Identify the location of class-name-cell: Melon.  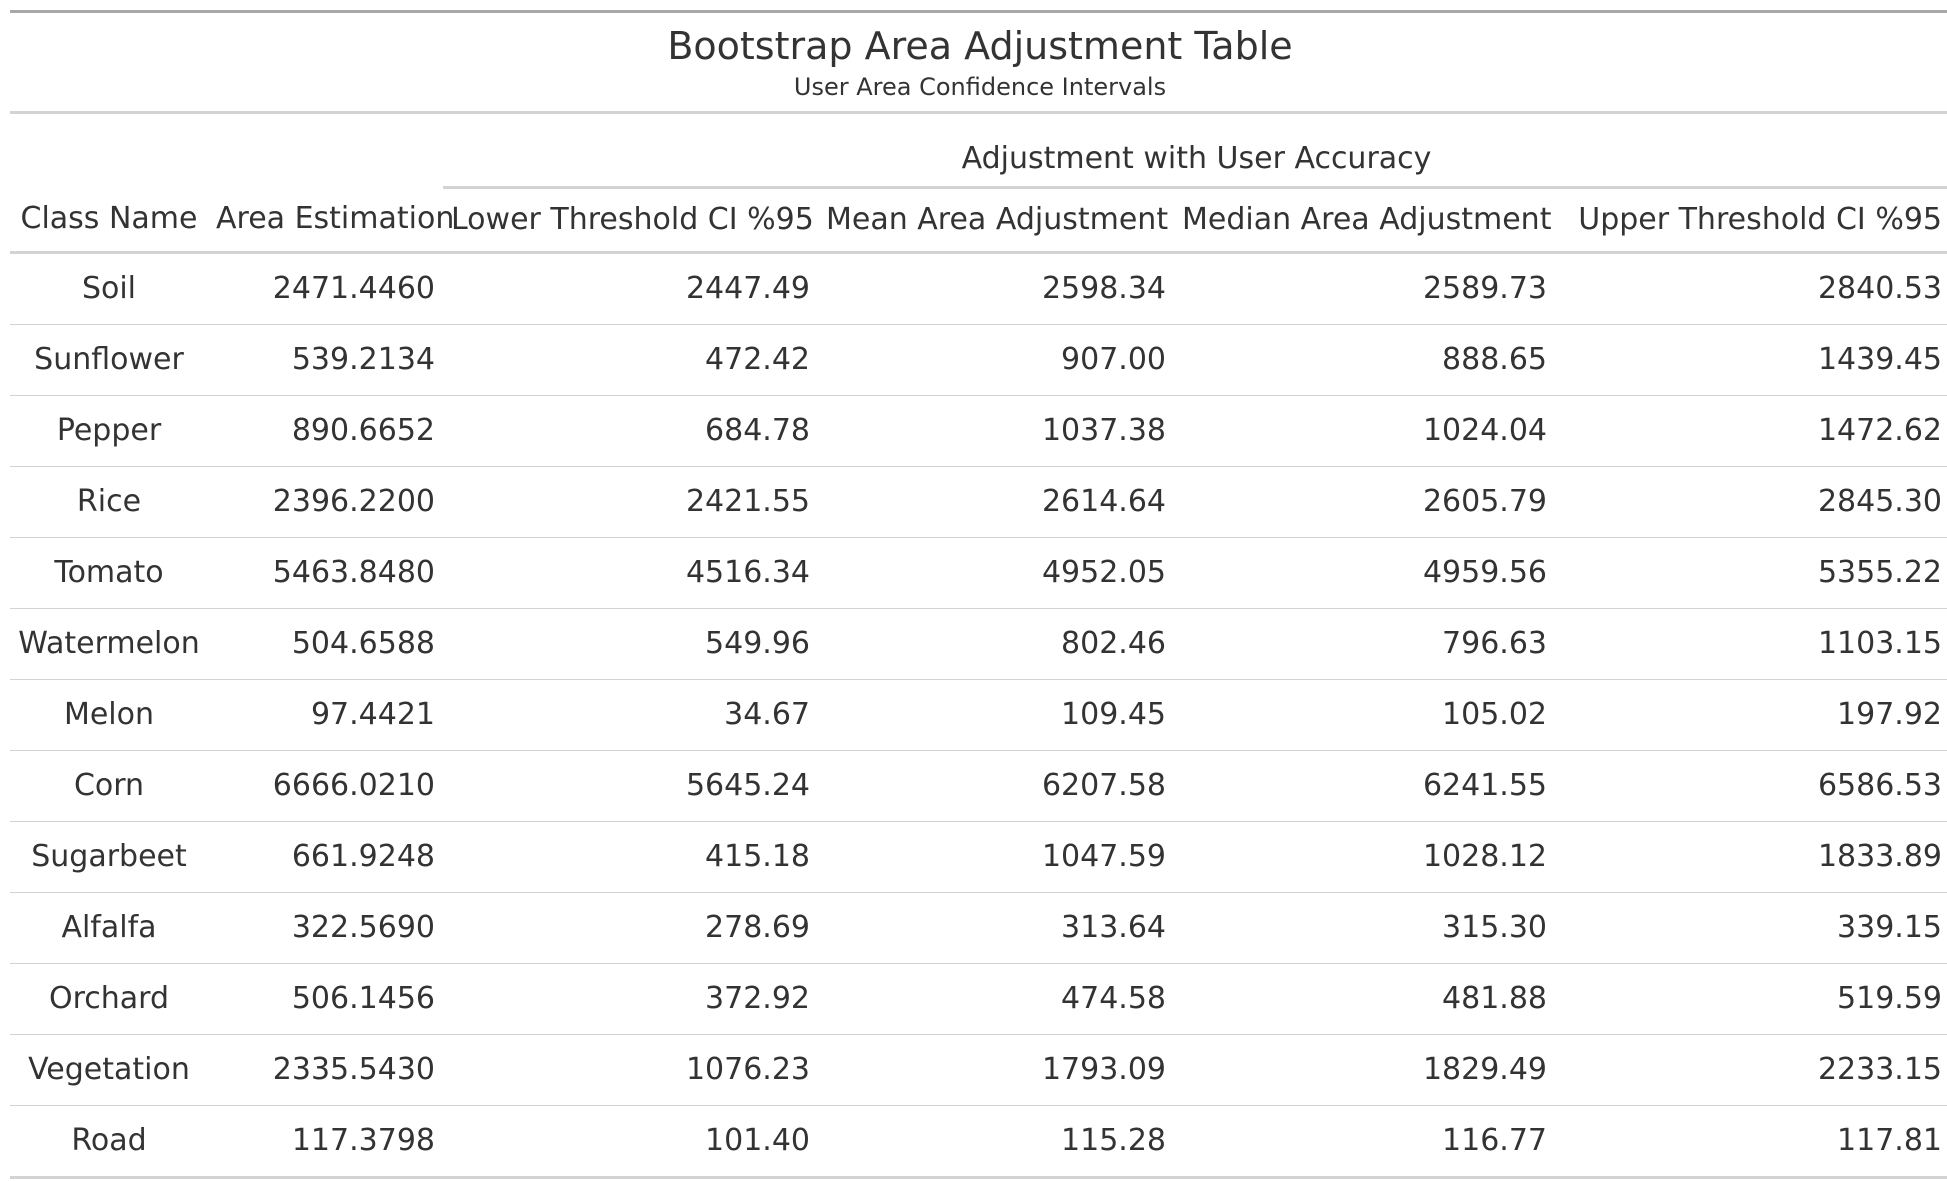
(109, 714).